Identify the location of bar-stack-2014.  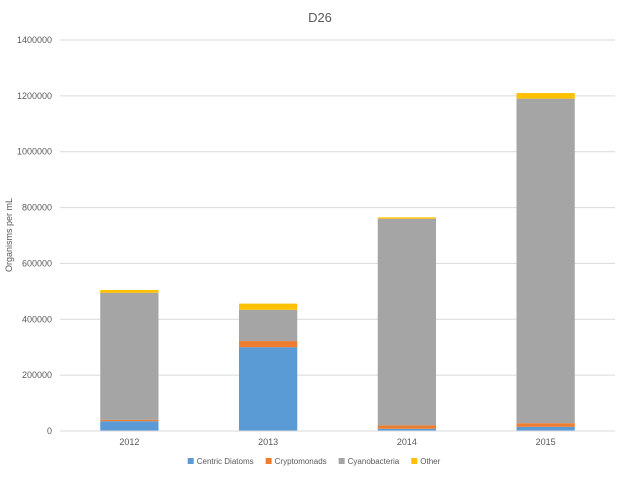
(407, 324).